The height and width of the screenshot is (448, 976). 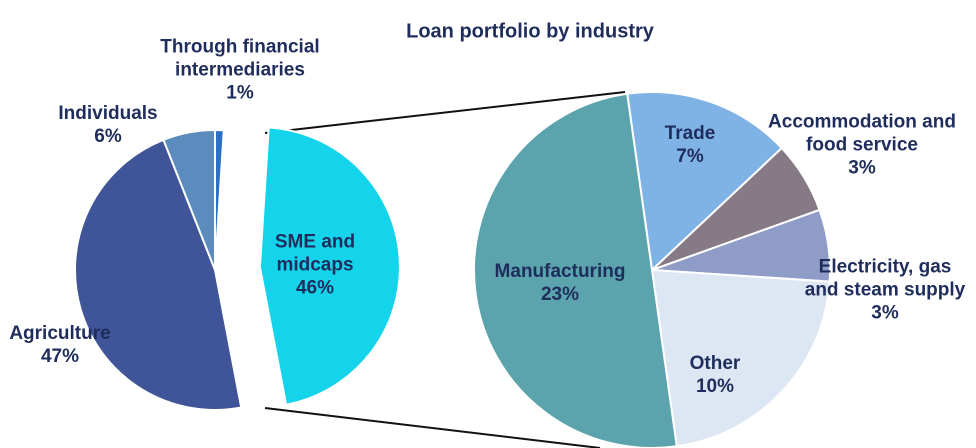 I want to click on value-label: 7%, so click(x=690, y=156).